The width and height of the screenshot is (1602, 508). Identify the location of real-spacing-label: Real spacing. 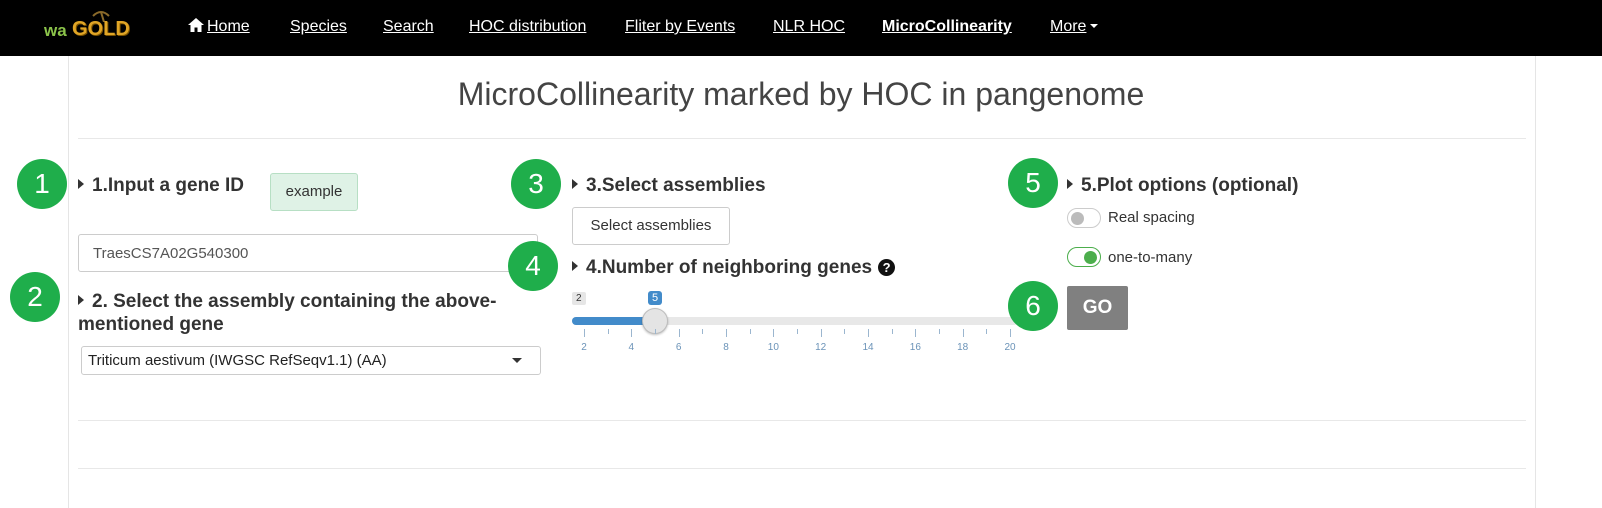
(1151, 217).